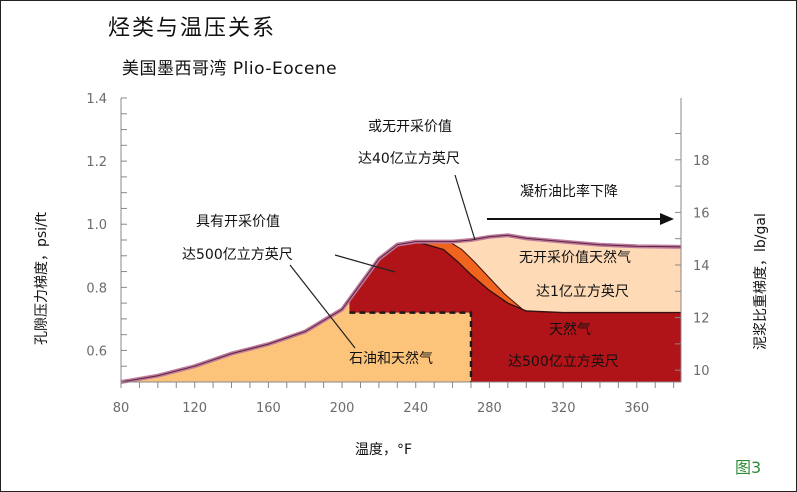 This screenshot has width=797, height=492. I want to click on y-right-tick-label: 18, so click(701, 161).